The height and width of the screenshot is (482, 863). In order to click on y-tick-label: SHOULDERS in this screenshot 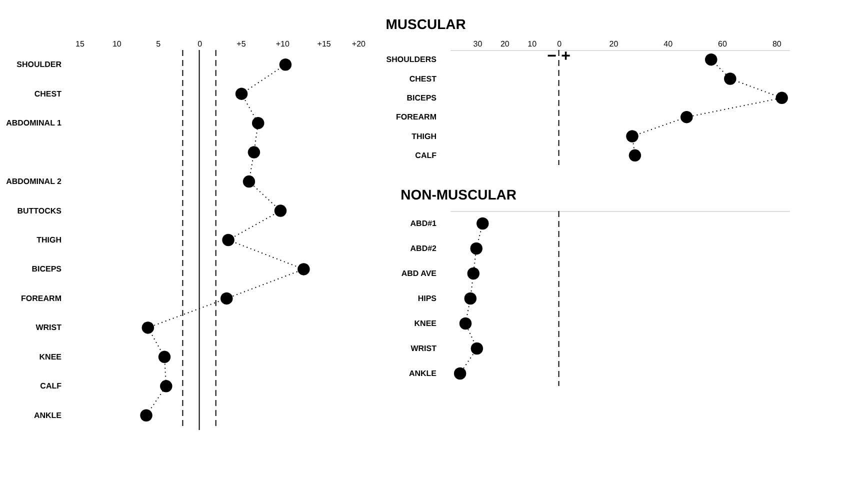, I will do `click(412, 59)`.